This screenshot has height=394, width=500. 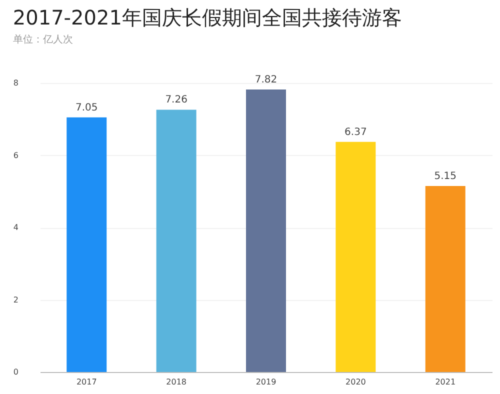 I want to click on x-tick-label: 2021, so click(x=445, y=382).